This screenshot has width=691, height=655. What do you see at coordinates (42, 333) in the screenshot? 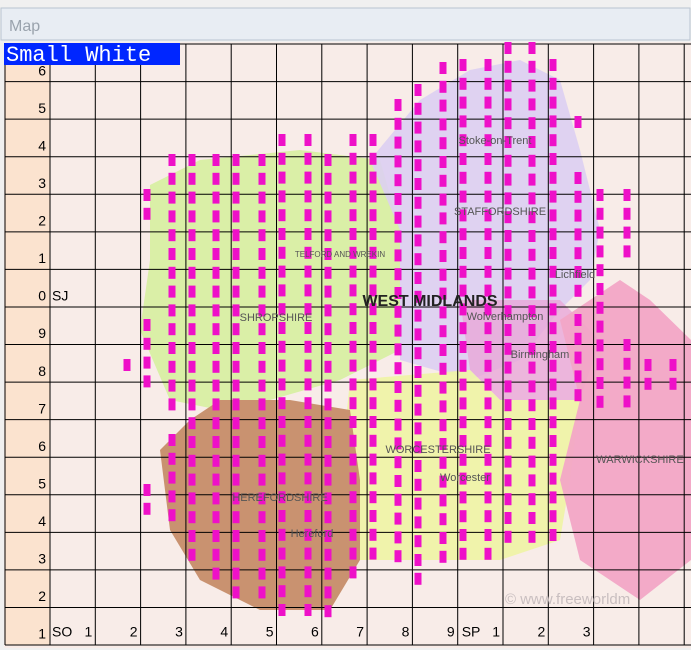
I see `row-label: 9` at bounding box center [42, 333].